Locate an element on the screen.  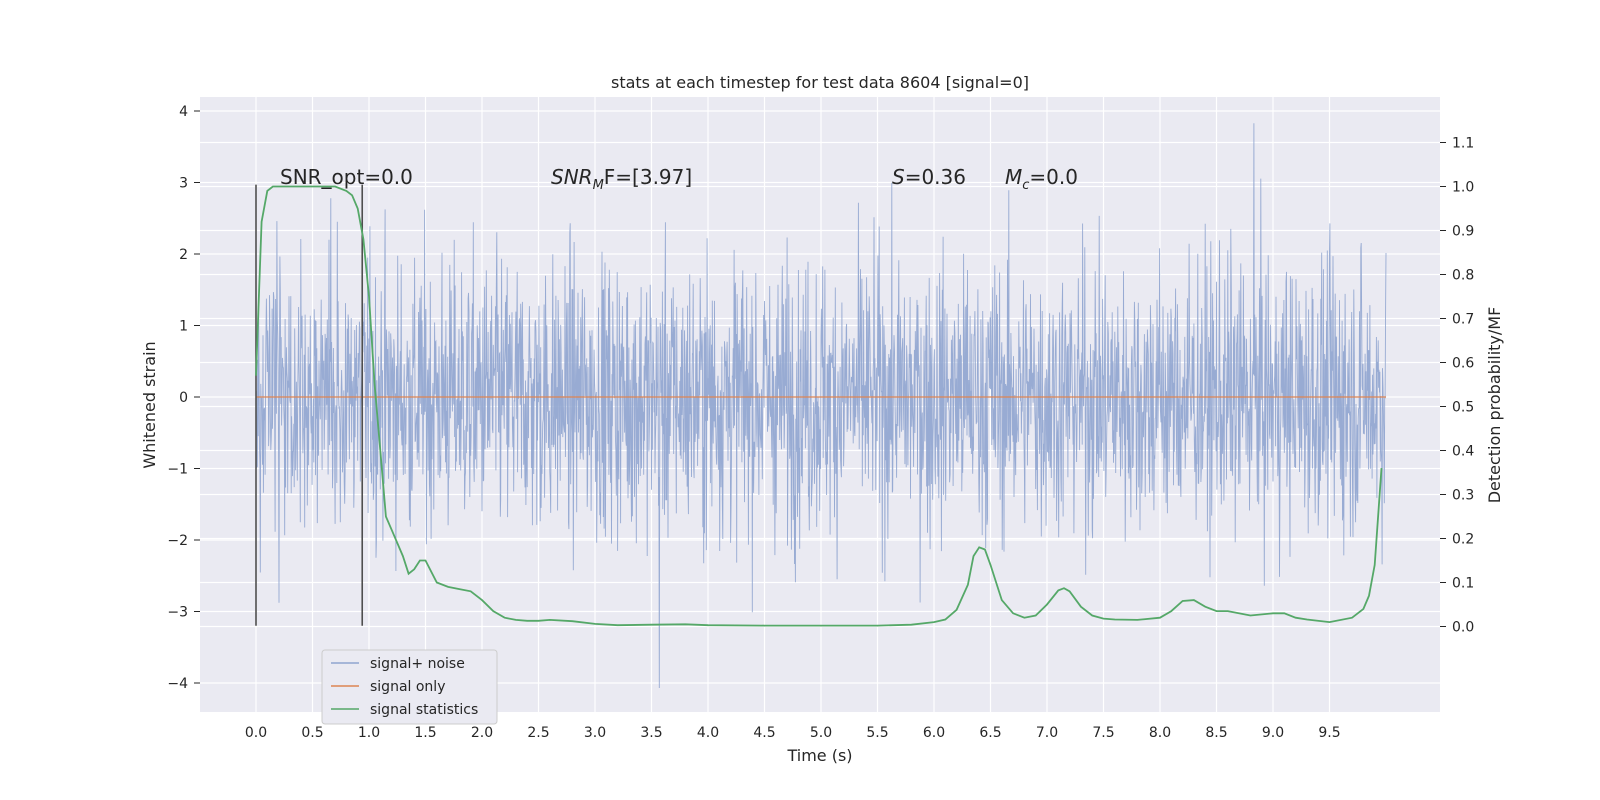
annotation-snr-mf: SNRMF=[3.97] is located at coordinates (621, 179).